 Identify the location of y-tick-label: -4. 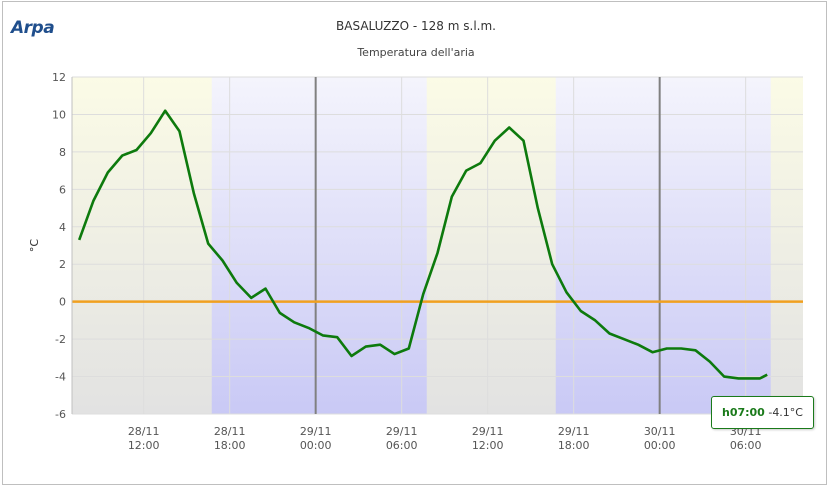
(60, 377).